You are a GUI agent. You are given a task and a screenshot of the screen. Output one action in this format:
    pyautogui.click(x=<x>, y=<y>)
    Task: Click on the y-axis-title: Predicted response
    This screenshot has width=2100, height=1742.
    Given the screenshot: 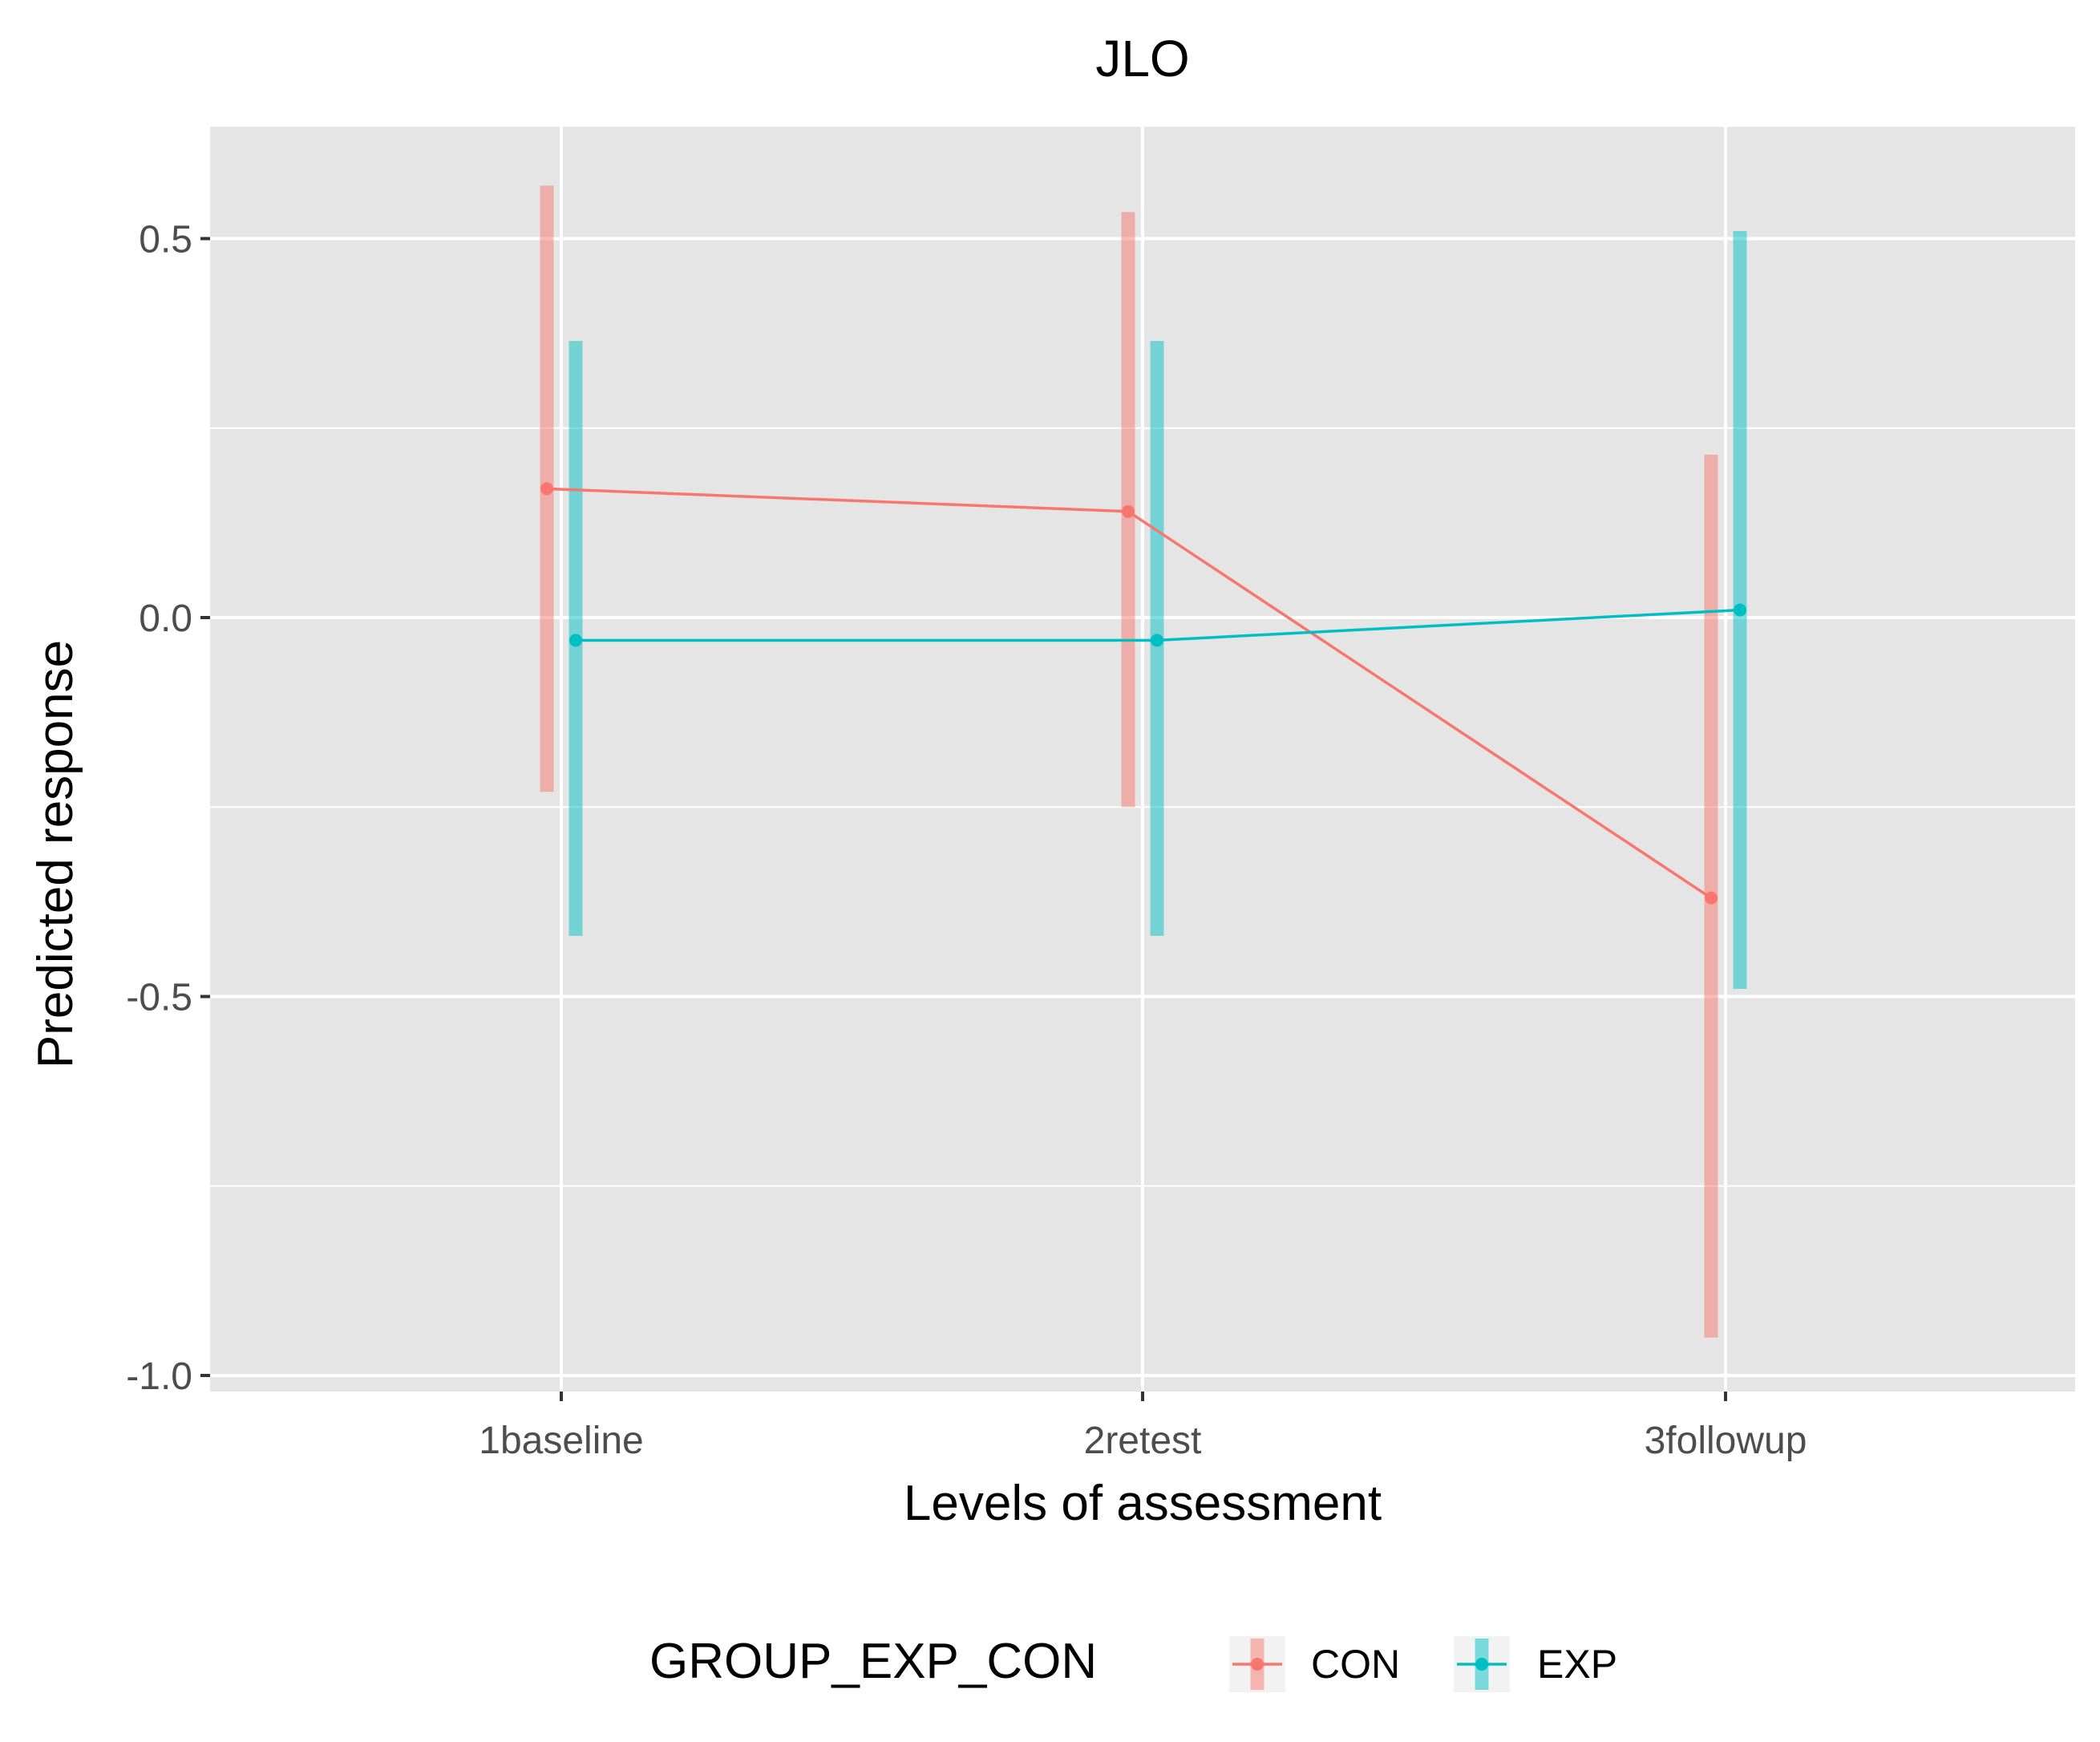 What is the action you would take?
    pyautogui.click(x=55, y=854)
    